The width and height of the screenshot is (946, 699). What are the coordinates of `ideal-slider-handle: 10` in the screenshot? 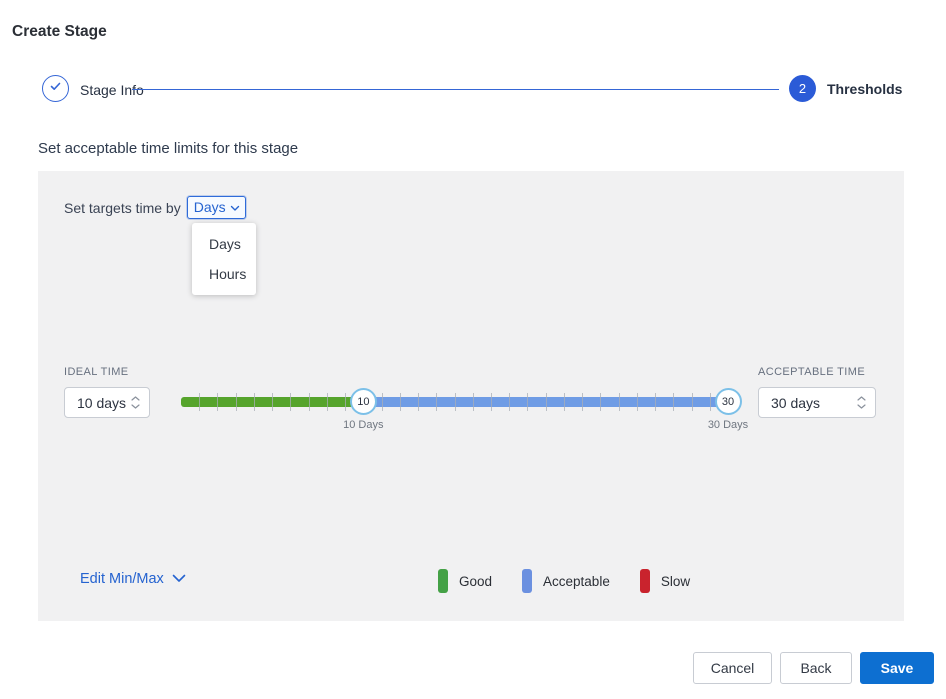 It's located at (363, 401).